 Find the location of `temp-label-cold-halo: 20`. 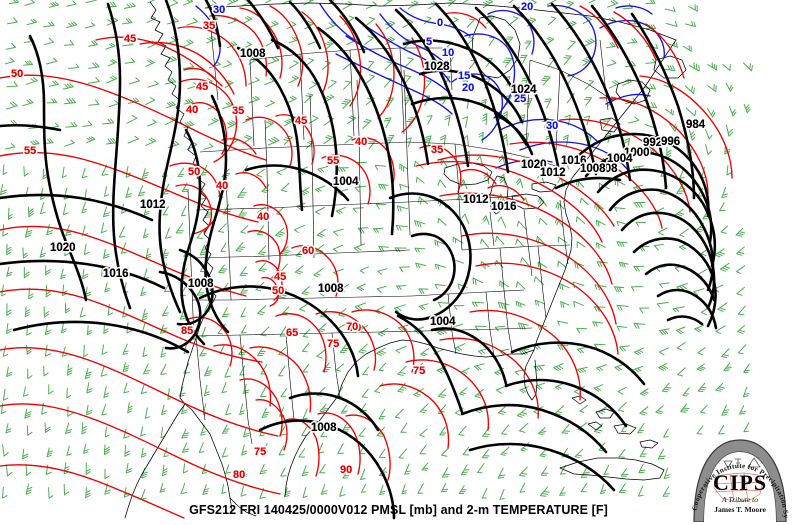

temp-label-cold-halo: 20 is located at coordinates (527, 7).